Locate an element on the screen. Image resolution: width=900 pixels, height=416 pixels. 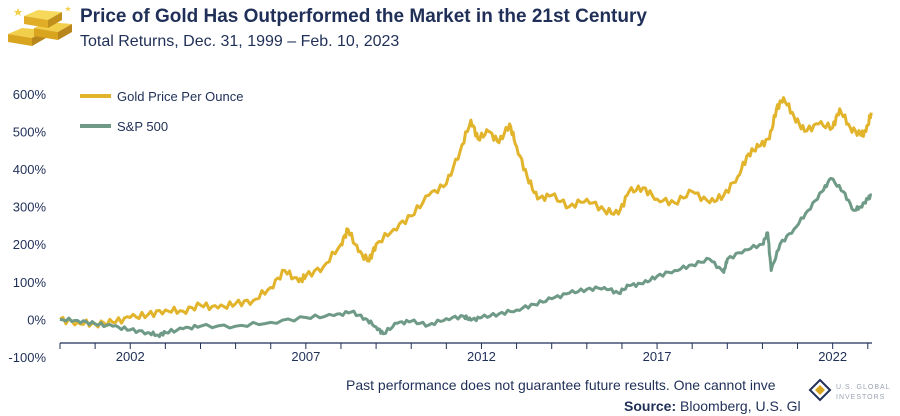
source-label: Source: is located at coordinates (650, 406).